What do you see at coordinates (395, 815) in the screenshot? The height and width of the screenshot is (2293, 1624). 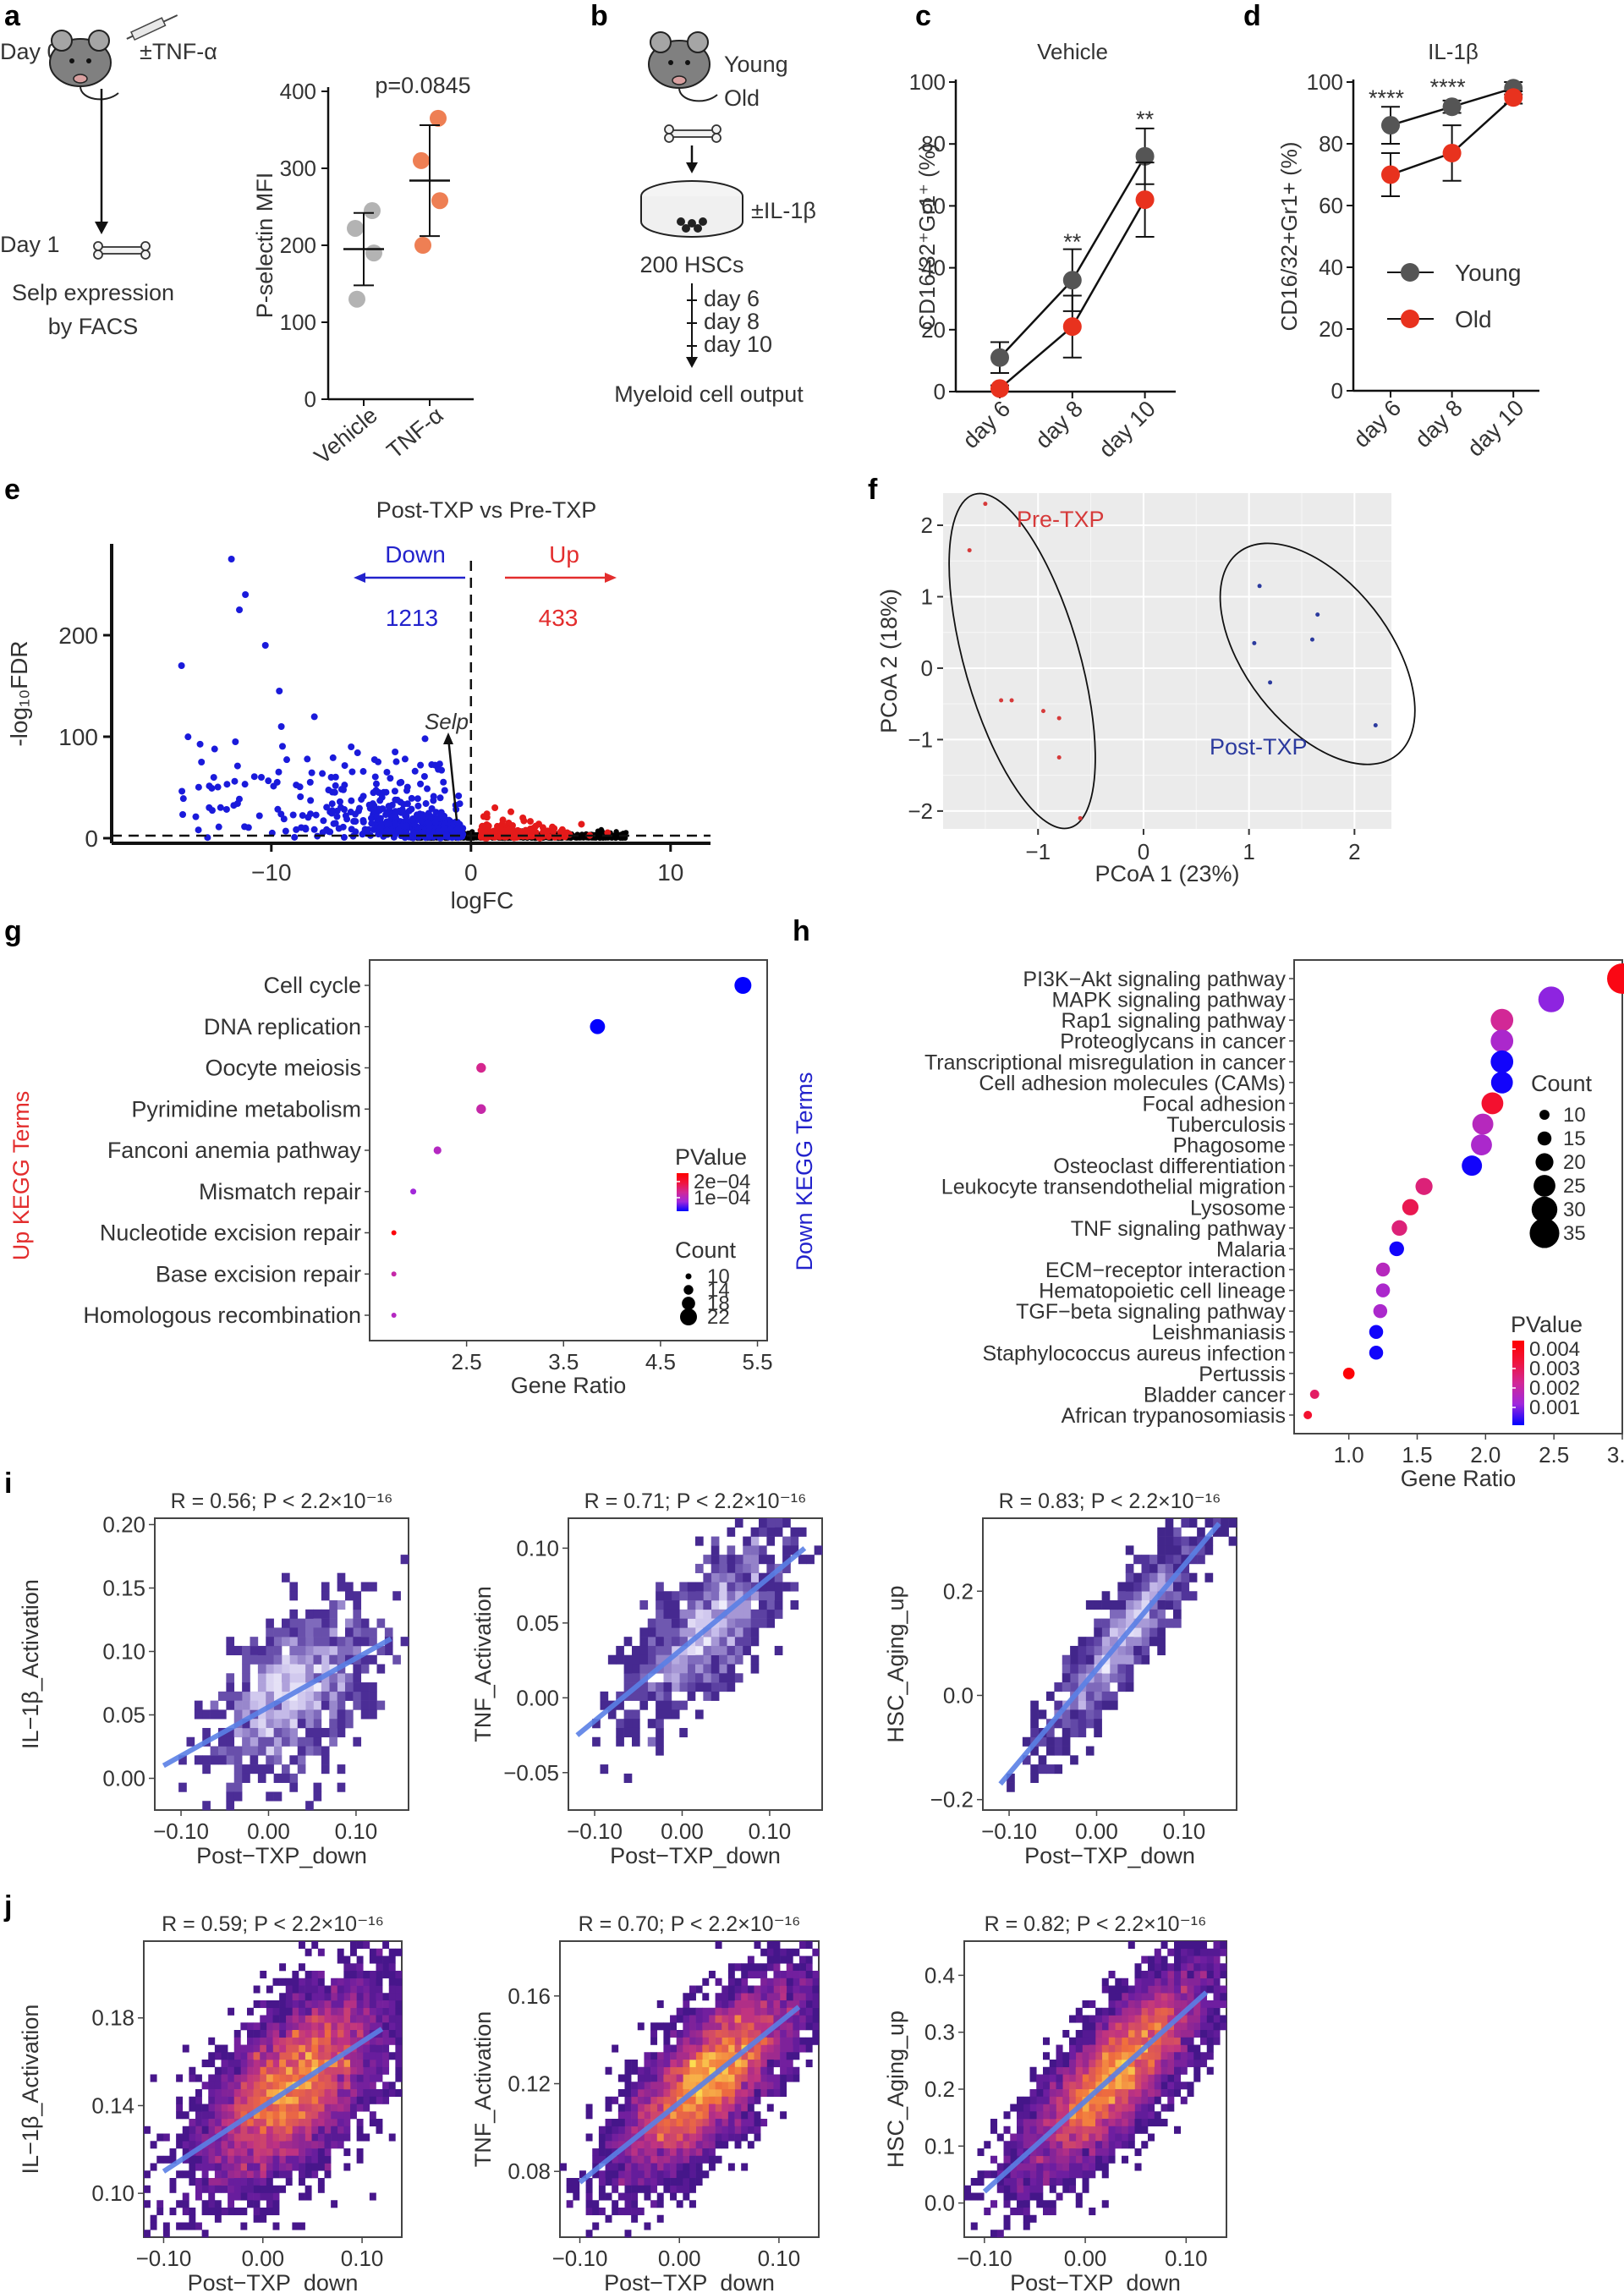 I see `down-point` at bounding box center [395, 815].